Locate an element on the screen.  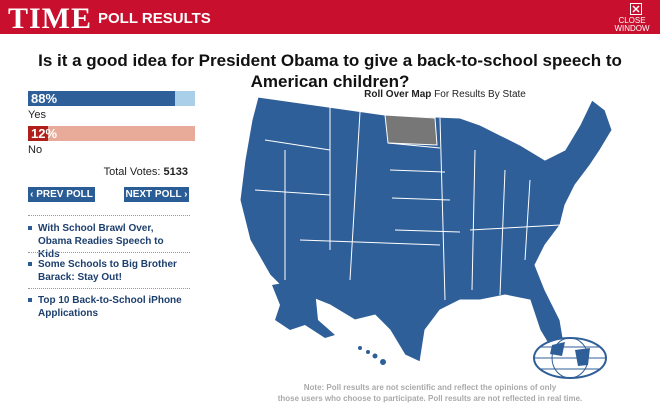
close-label: WINDOW is located at coordinates (632, 28).